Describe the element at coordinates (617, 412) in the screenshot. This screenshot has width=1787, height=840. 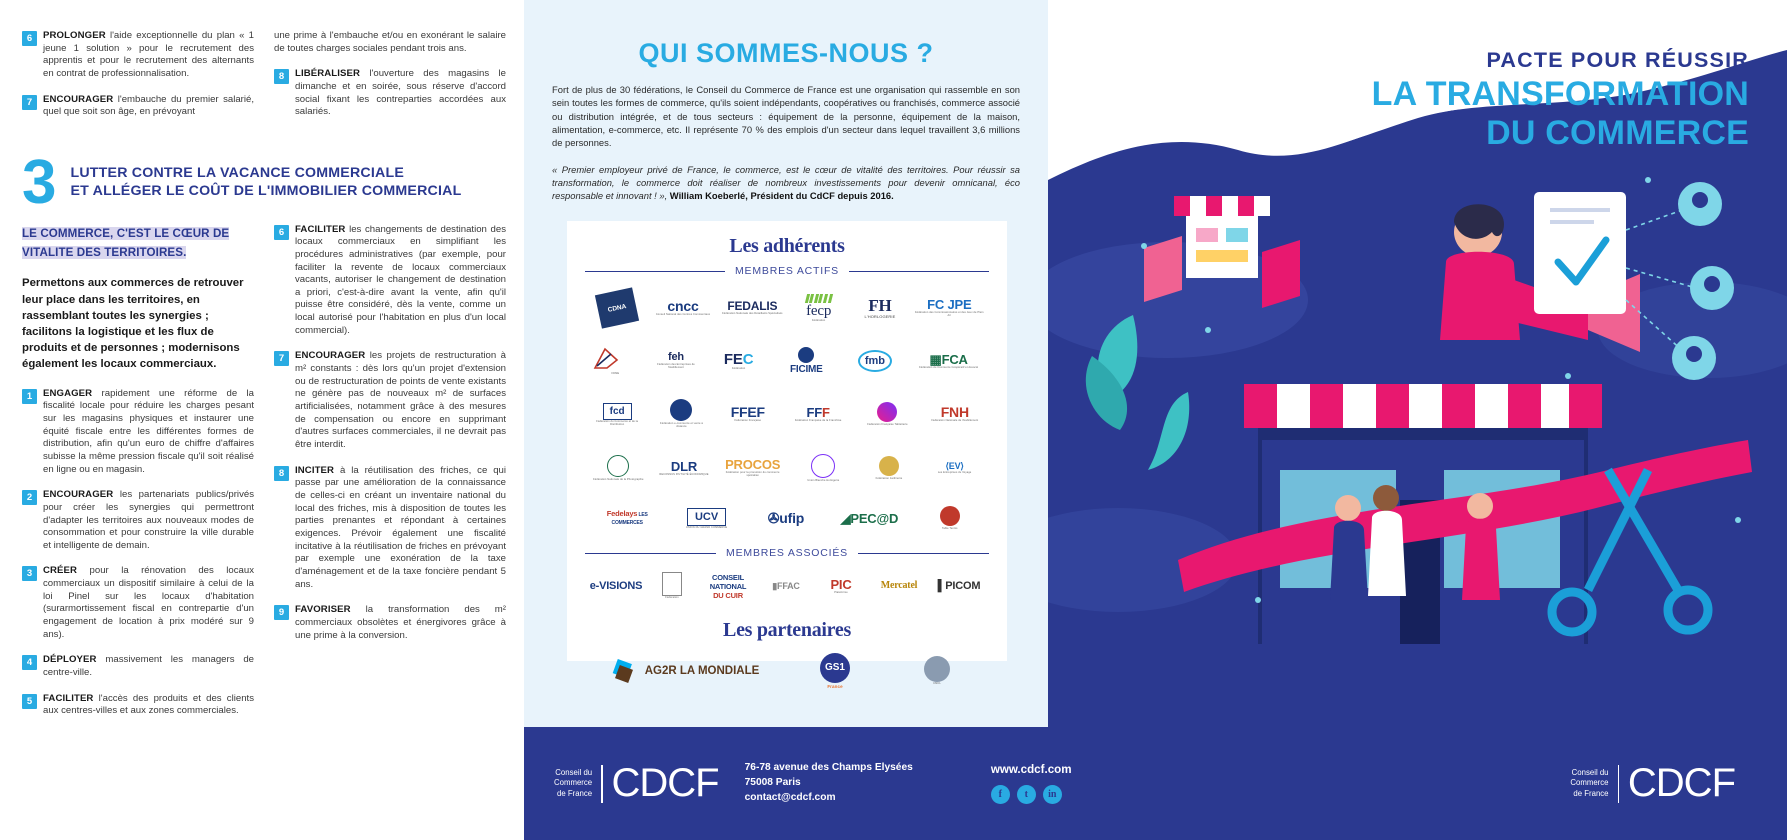
I see `fcd-logo-text: fcd` at that location.